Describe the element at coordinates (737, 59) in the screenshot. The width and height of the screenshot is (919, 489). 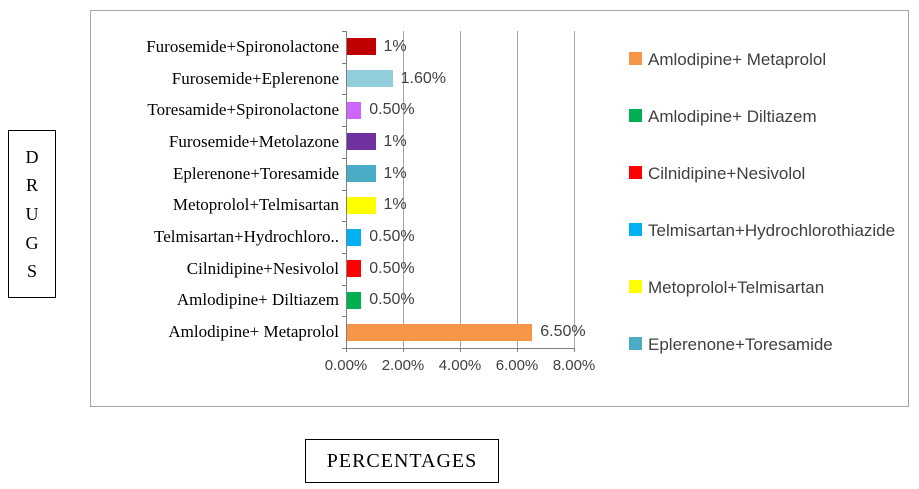
I see `legend-label: Amlodipine+ Metaprolol` at that location.